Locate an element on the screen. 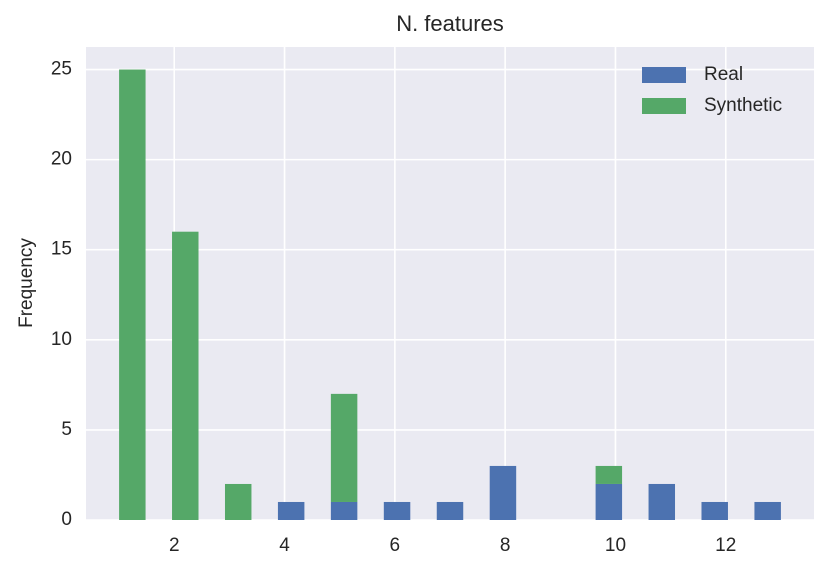  y-tick-label: 25 is located at coordinates (61, 69).